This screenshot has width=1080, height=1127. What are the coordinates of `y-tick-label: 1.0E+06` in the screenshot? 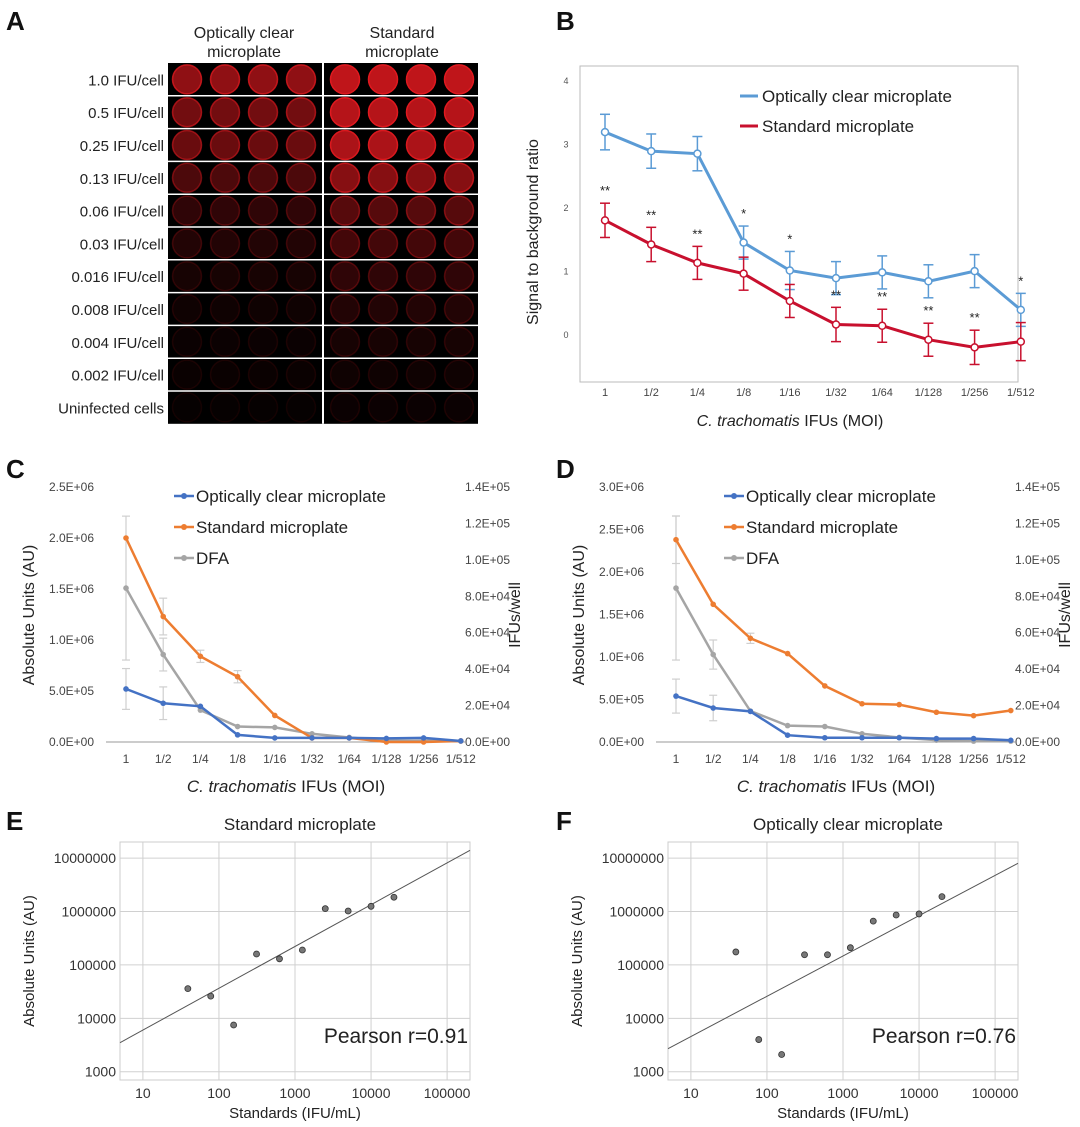 It's located at (71, 640).